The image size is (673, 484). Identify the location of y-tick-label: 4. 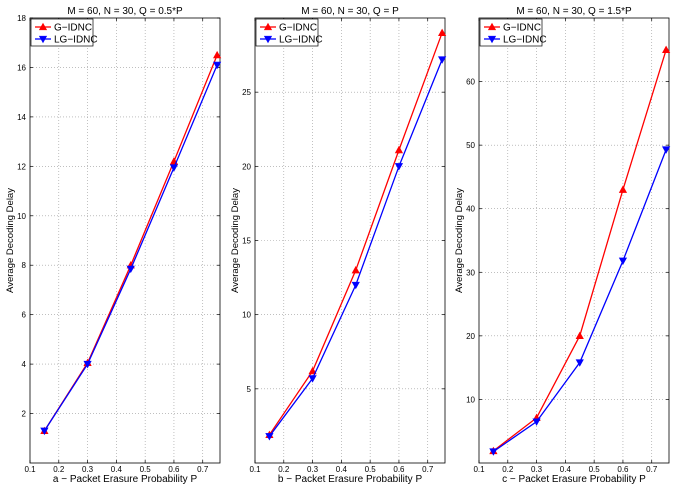
(24, 364).